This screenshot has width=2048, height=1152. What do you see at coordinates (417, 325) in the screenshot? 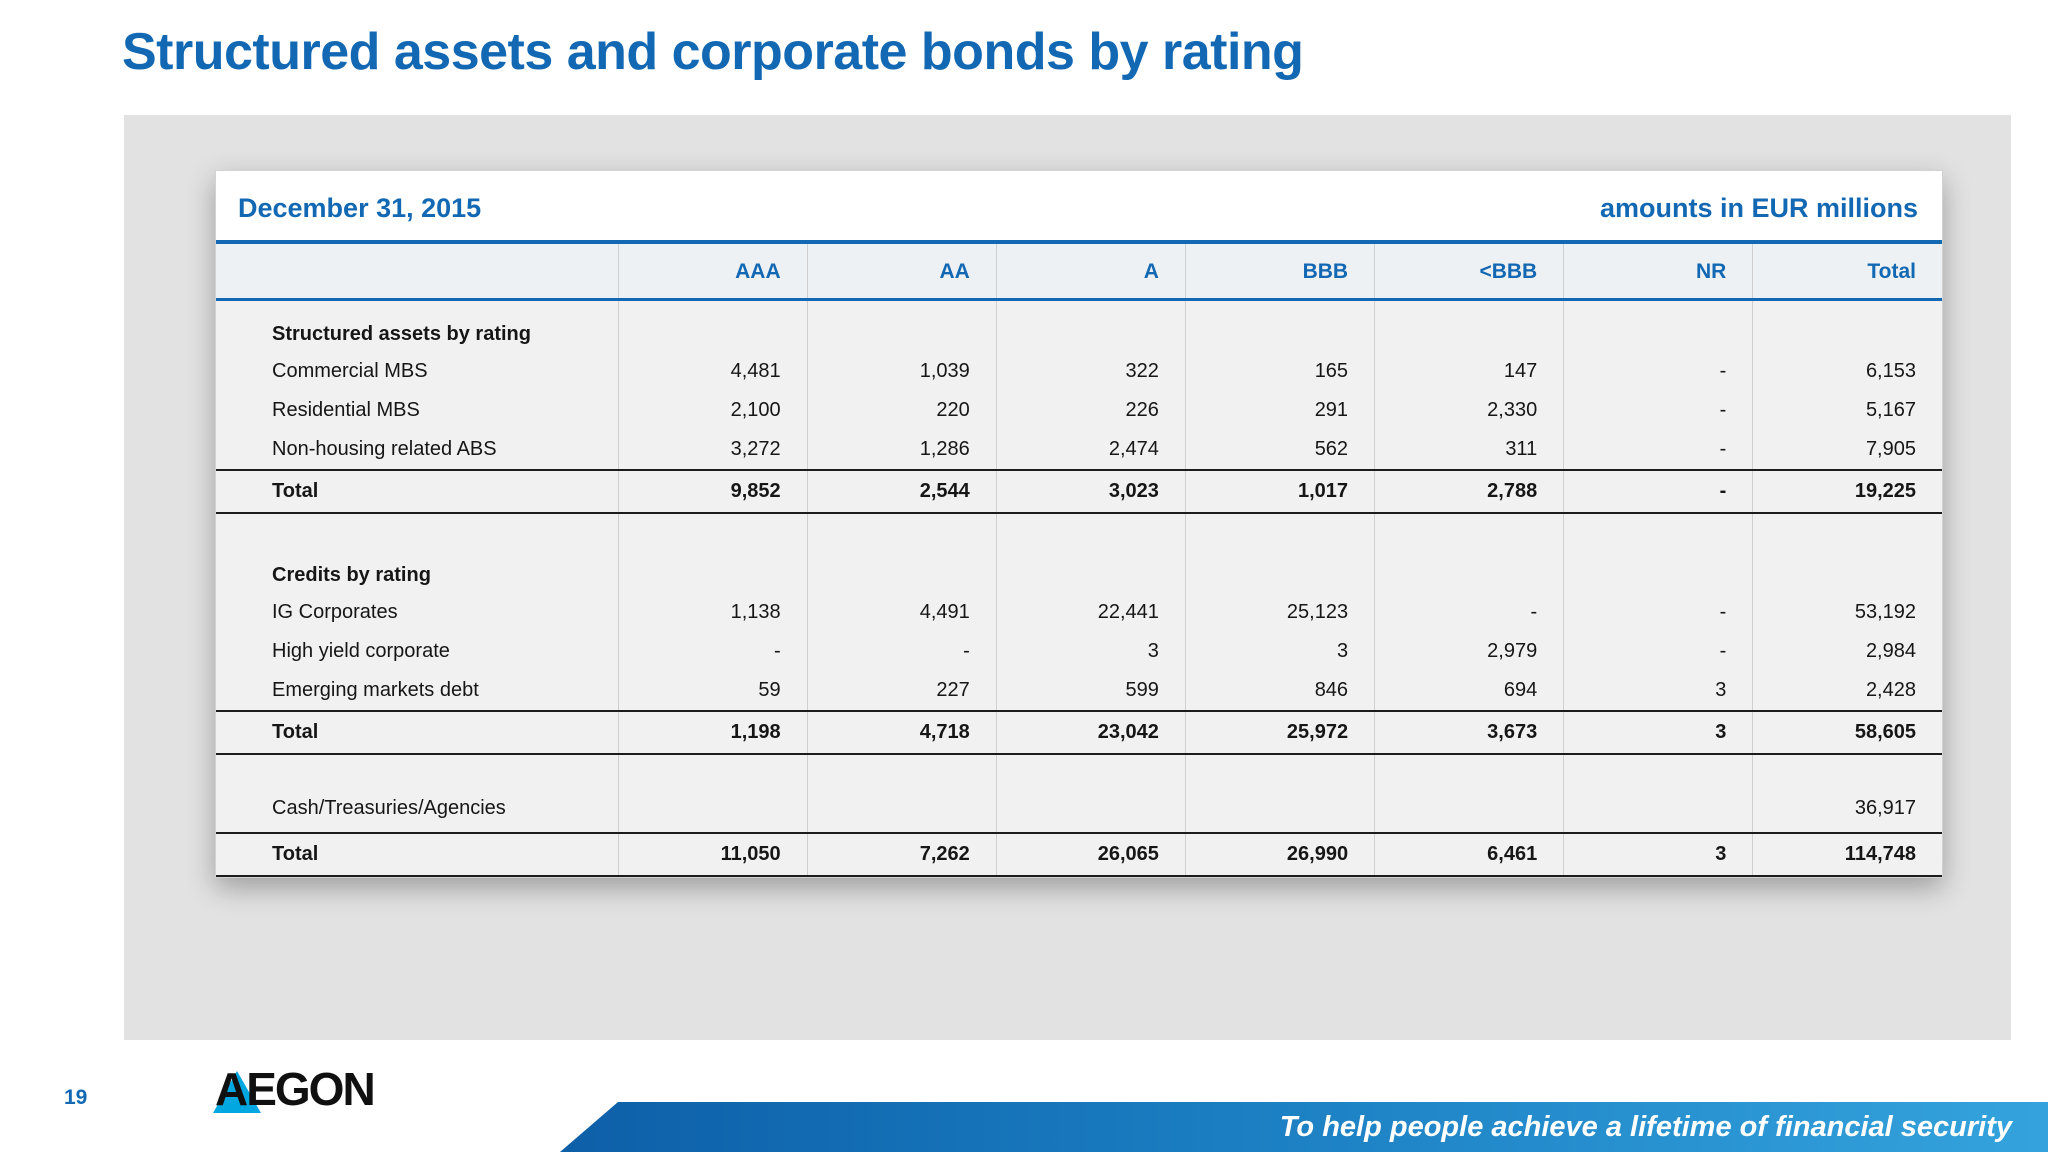
I see `section-header: Structured assets by rating` at bounding box center [417, 325].